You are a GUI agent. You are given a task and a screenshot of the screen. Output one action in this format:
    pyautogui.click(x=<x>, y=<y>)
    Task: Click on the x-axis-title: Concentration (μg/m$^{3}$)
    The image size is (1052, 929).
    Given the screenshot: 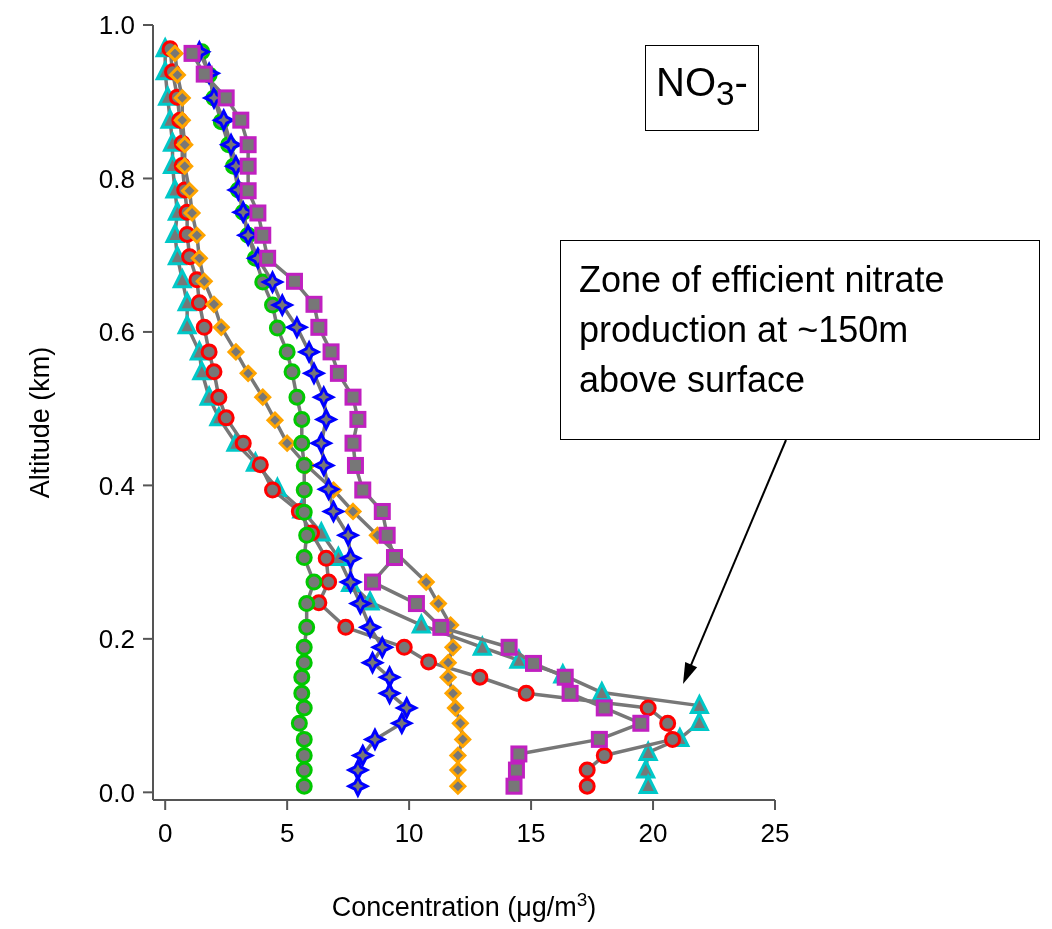 What is the action you would take?
    pyautogui.click(x=464, y=905)
    